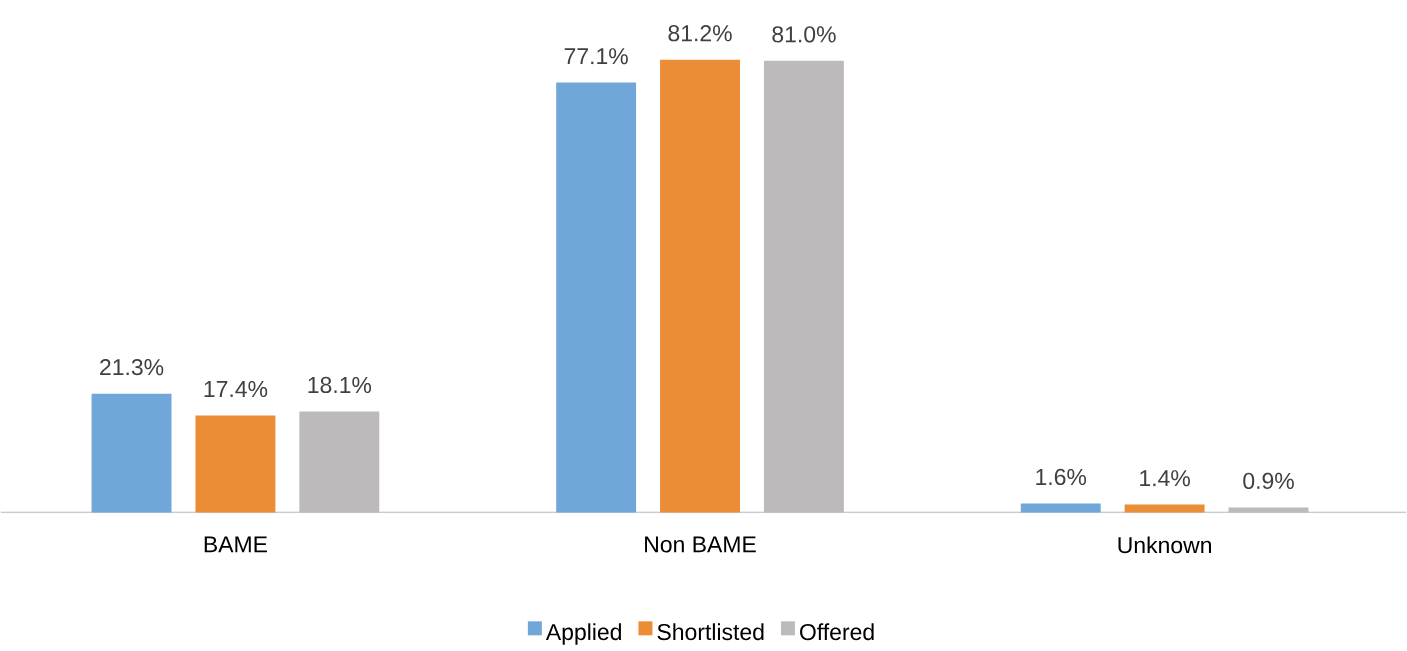 The width and height of the screenshot is (1407, 651). Describe the element at coordinates (700, 544) in the screenshot. I see `x-tick-label: Non BAME` at that location.